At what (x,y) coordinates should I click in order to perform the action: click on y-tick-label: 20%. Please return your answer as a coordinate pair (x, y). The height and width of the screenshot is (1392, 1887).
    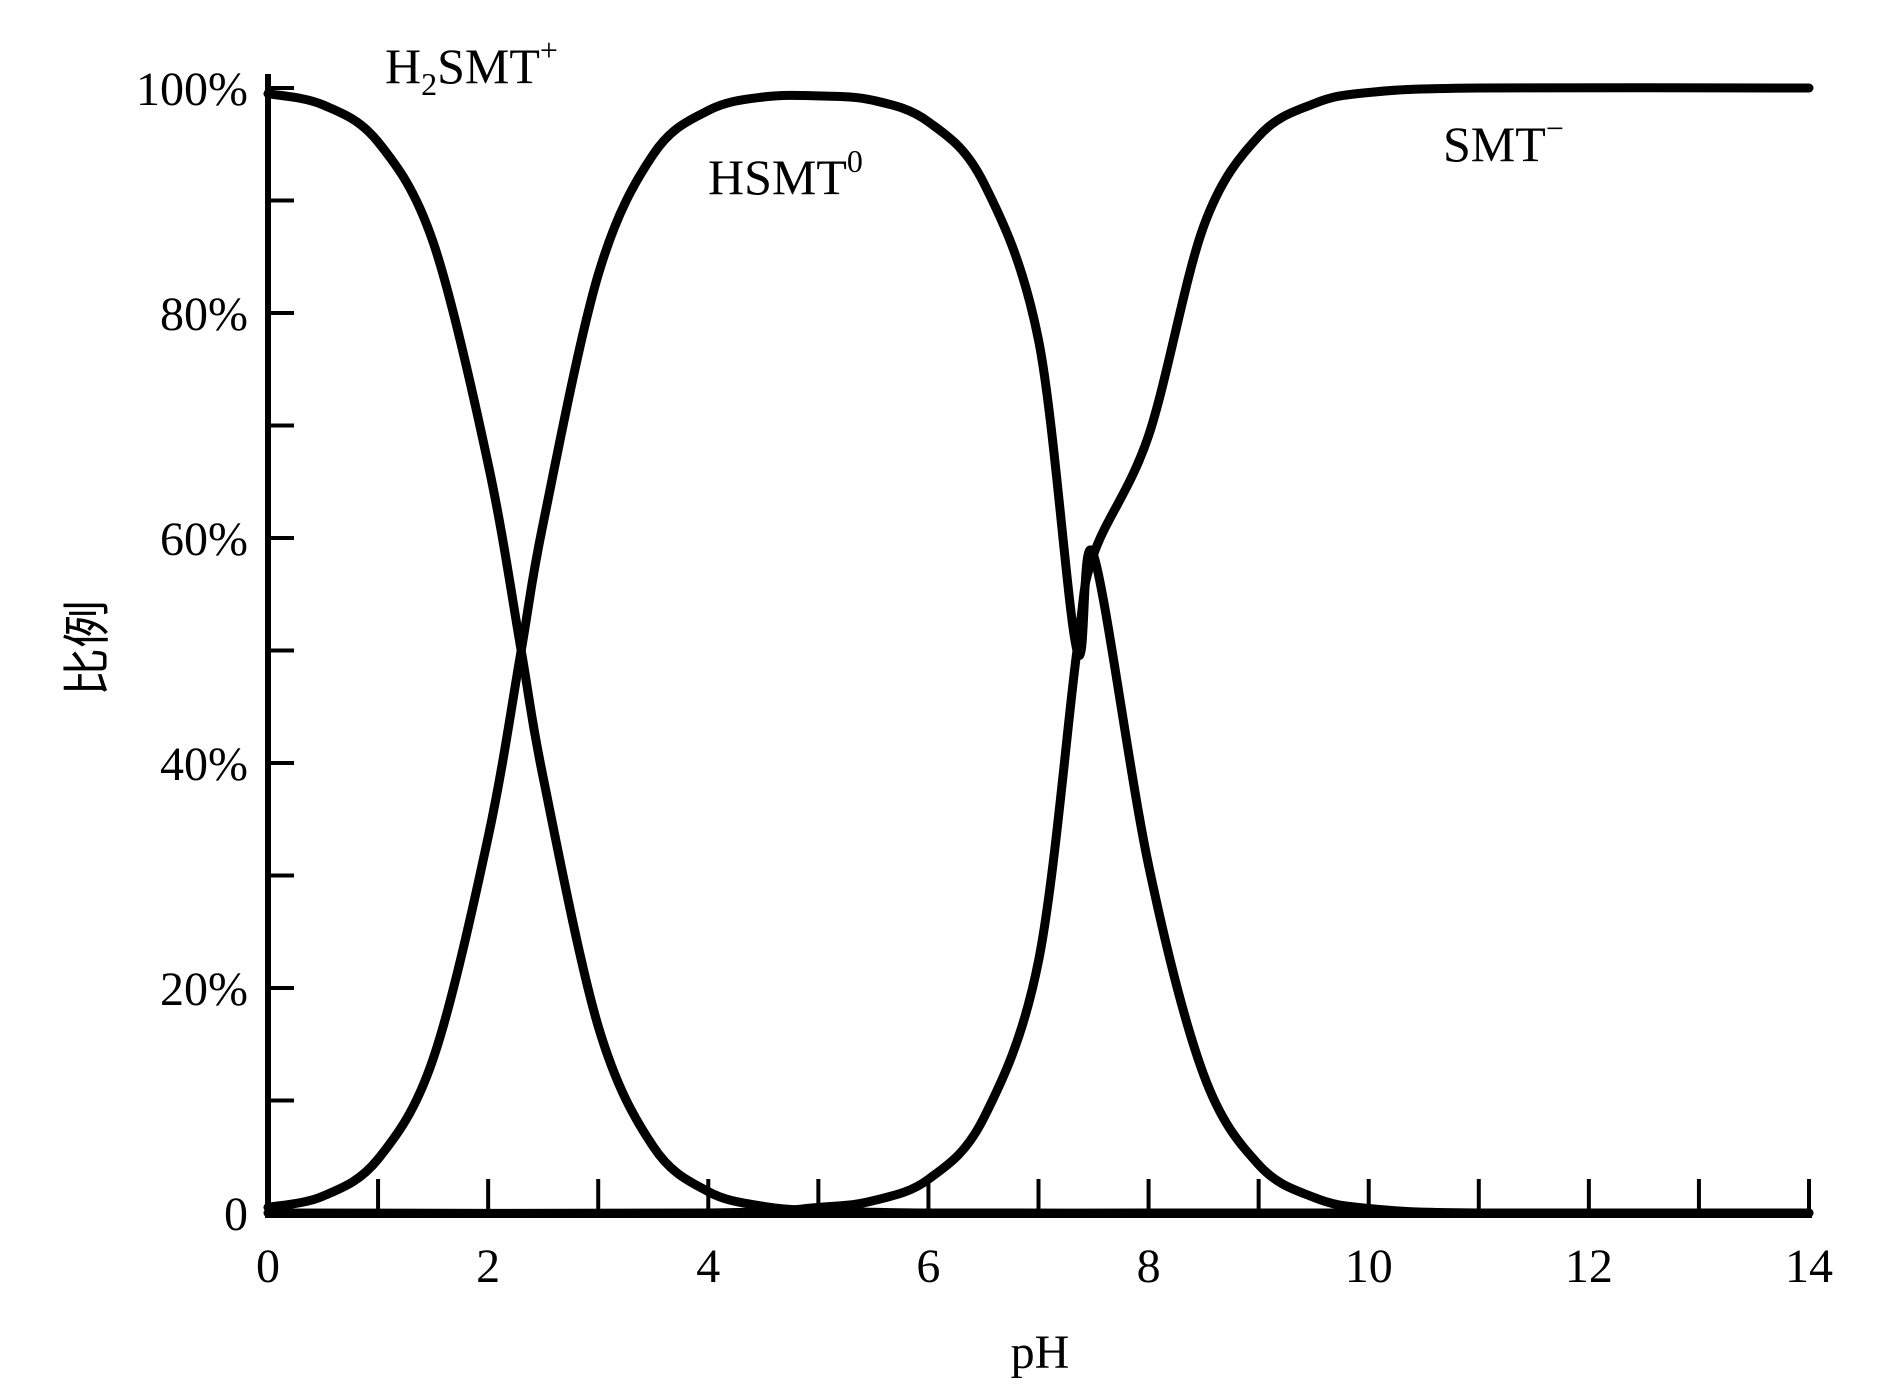
    Looking at the image, I should click on (204, 989).